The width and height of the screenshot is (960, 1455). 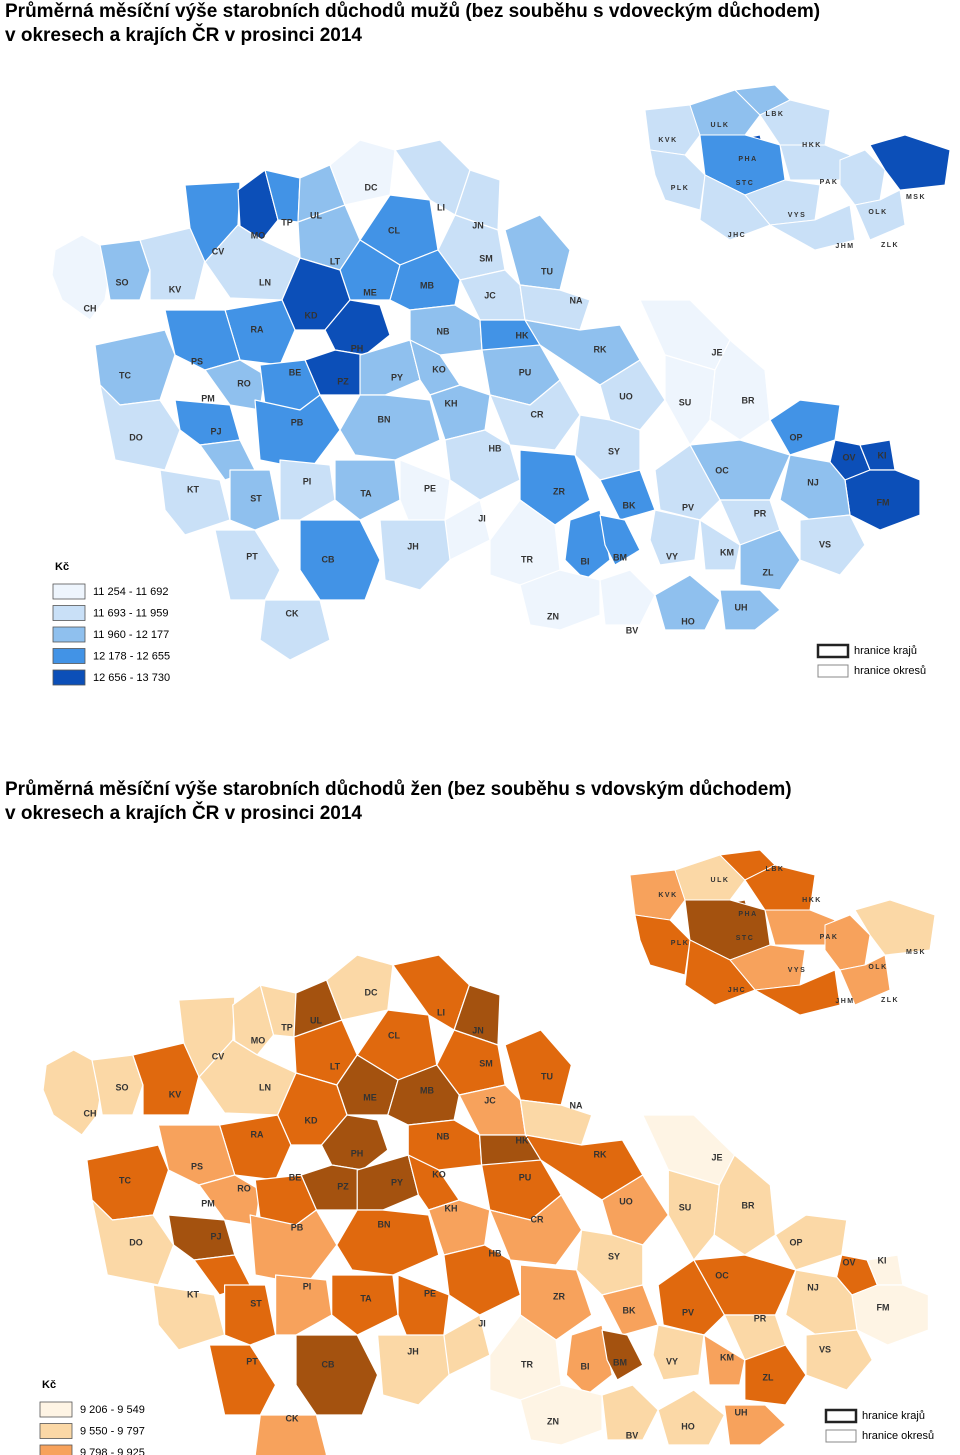 I want to click on women-label-uh: UH, so click(x=741, y=1412).